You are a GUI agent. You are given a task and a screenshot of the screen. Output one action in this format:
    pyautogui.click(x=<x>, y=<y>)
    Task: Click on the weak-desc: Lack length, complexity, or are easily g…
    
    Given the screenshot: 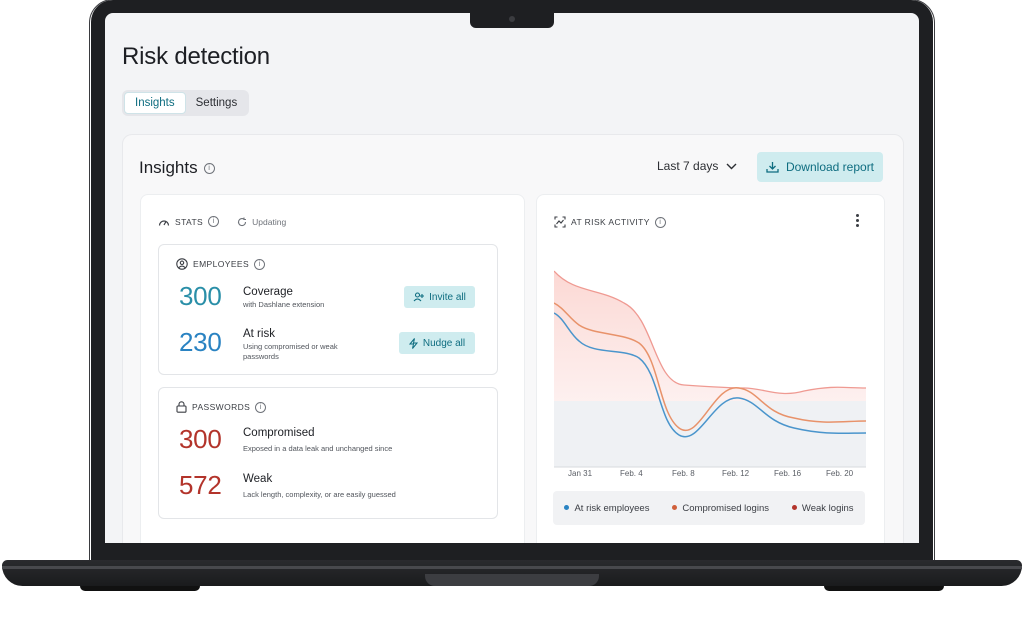 What is the action you would take?
    pyautogui.click(x=319, y=494)
    